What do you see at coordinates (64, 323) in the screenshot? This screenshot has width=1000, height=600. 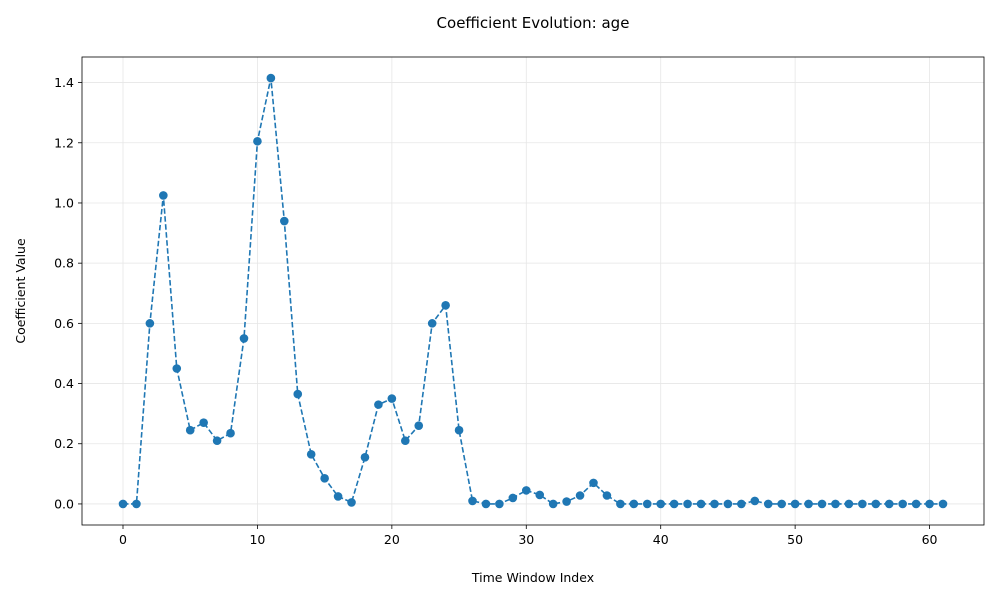 I see `y-tick-label: 0.6` at bounding box center [64, 323].